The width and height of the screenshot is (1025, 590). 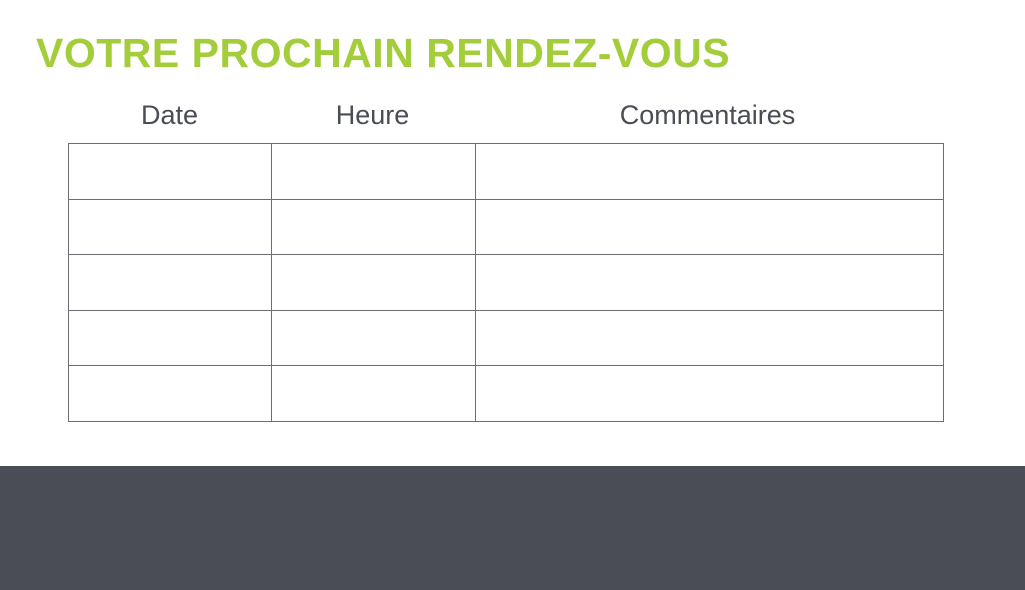 What do you see at coordinates (372, 115) in the screenshot?
I see `column-header-heure: Heure` at bounding box center [372, 115].